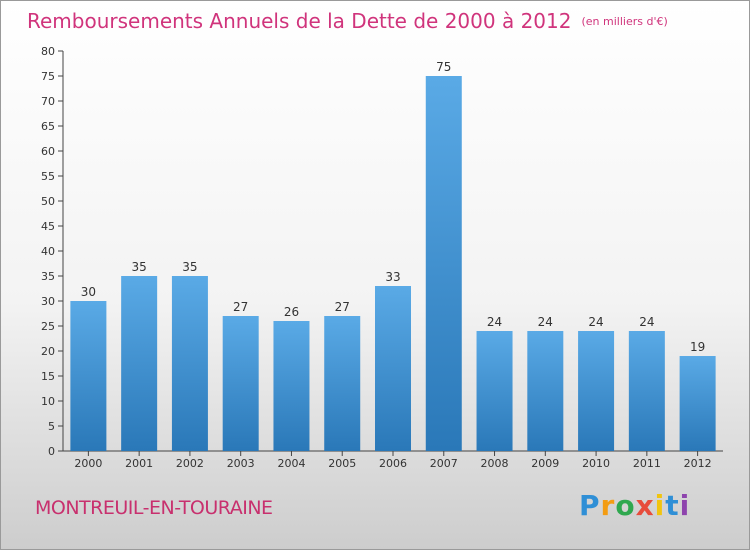 This screenshot has height=550, width=750. What do you see at coordinates (48, 251) in the screenshot?
I see `y-tick-label: 40` at bounding box center [48, 251].